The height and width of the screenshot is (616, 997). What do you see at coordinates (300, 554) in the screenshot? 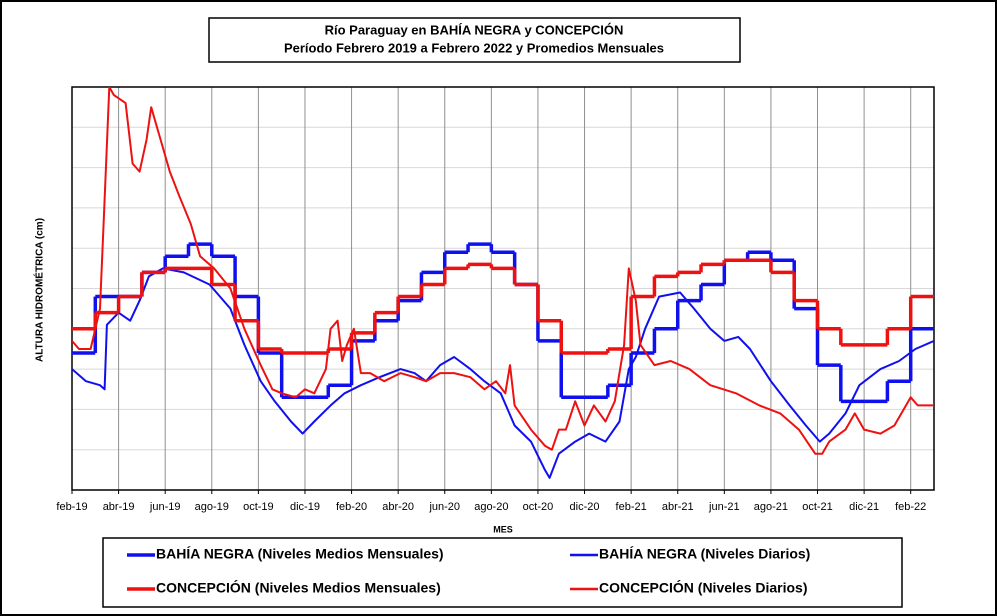
I see `legend-label: BAHÍA NEGRA (Niveles Medios Mensuales)` at bounding box center [300, 554].